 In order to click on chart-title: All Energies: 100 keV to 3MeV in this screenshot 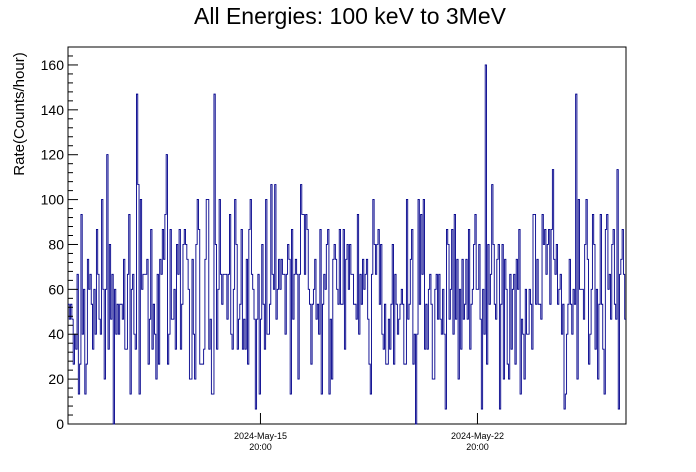, I will do `click(350, 16)`.